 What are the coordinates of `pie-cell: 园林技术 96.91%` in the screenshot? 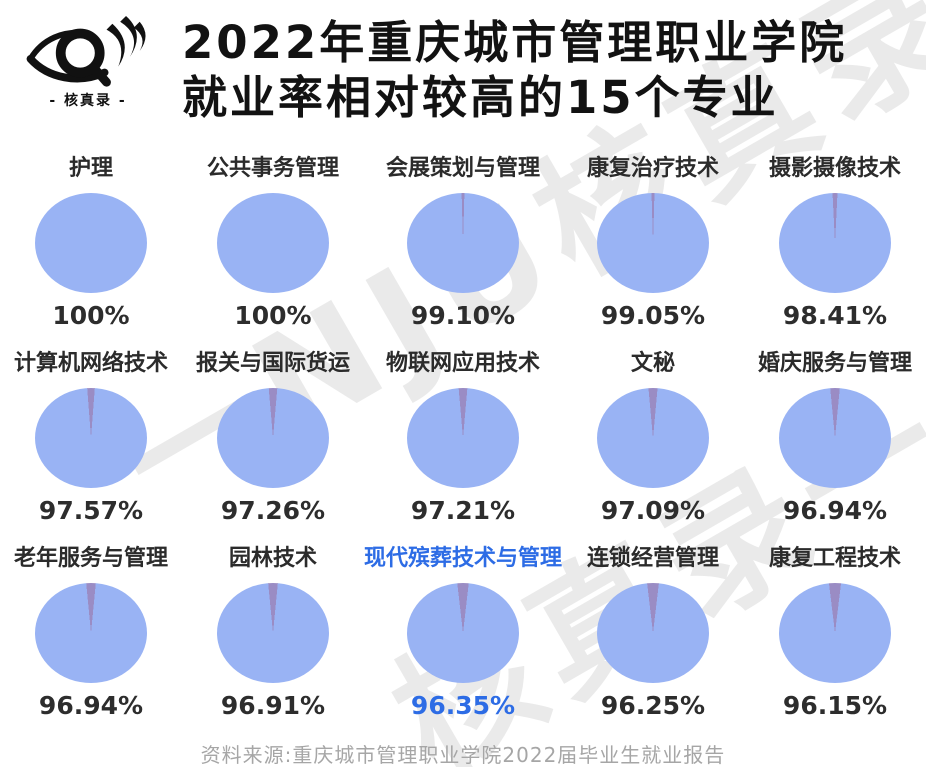 It's located at (273, 635).